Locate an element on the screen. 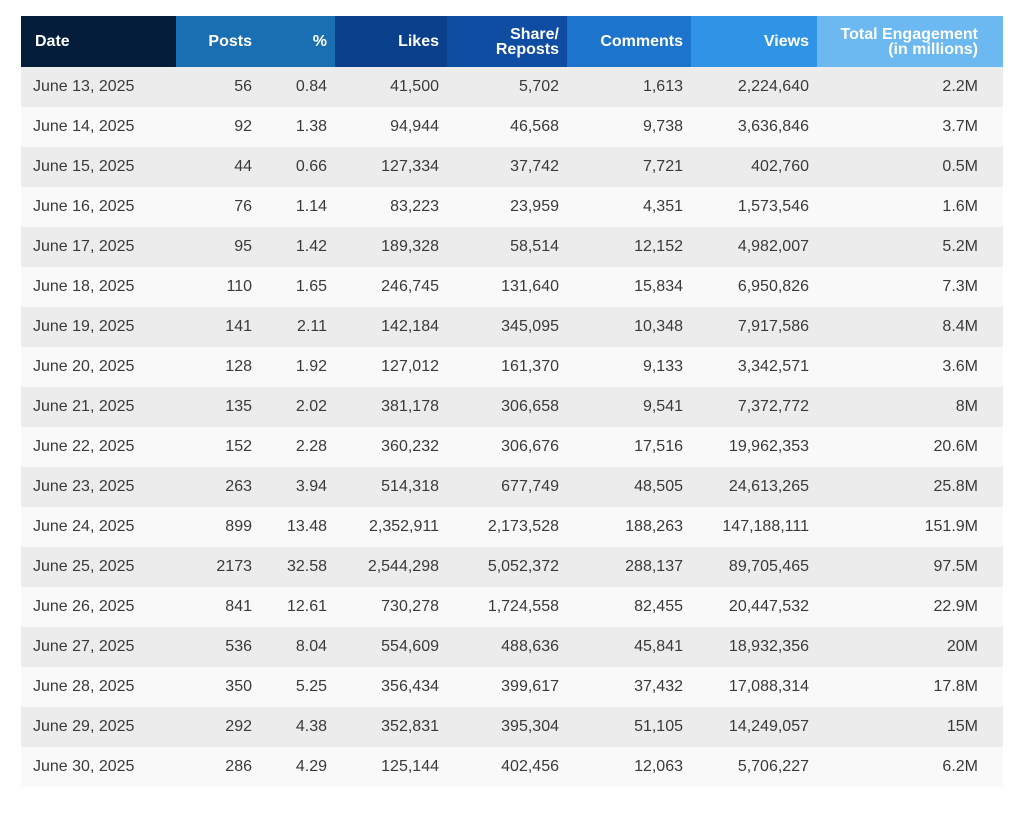 Image resolution: width=1024 pixels, height=813 pixels. cell-comments: 1,613 is located at coordinates (629, 87).